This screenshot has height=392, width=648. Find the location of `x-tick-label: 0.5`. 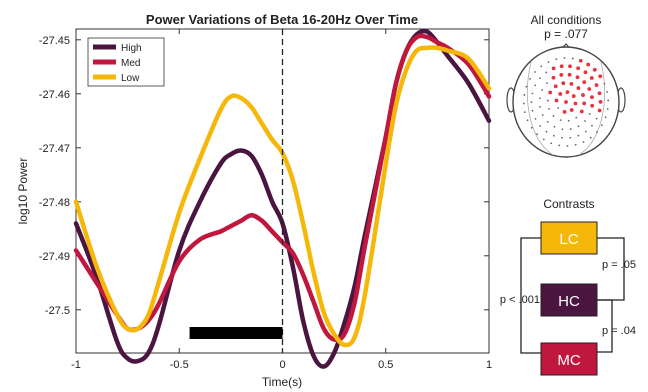

x-tick-label: 0.5 is located at coordinates (385, 365).